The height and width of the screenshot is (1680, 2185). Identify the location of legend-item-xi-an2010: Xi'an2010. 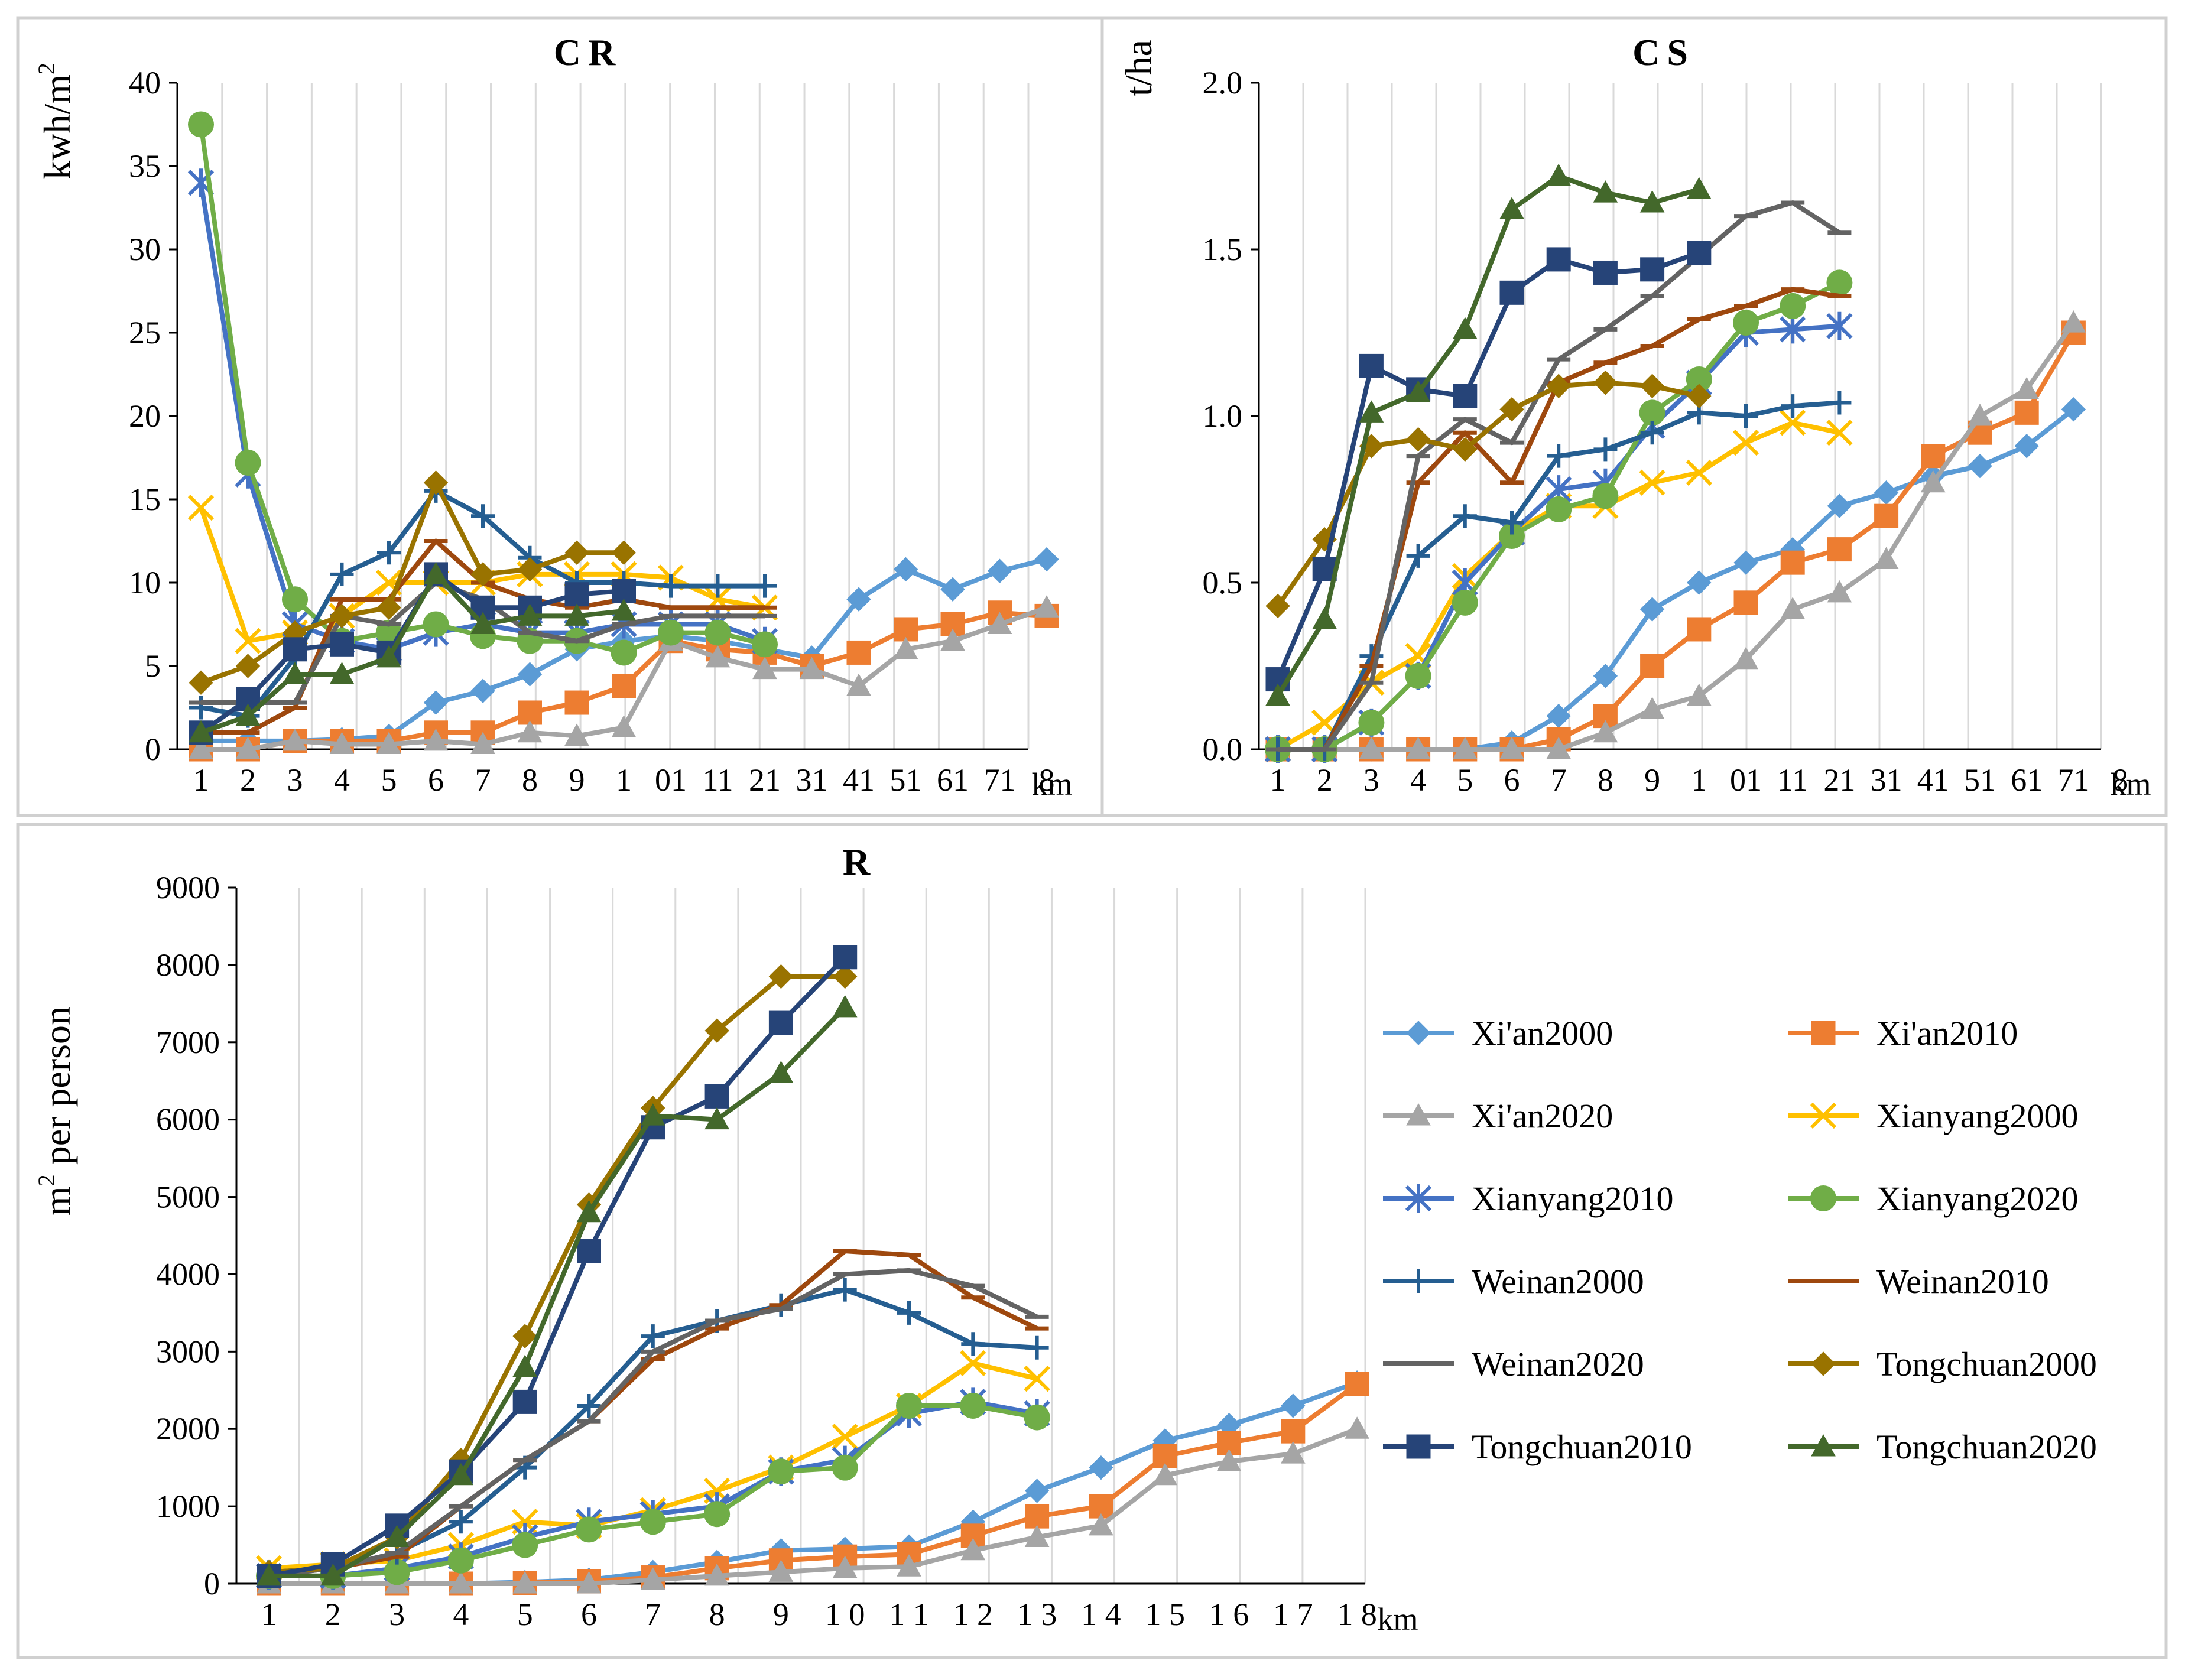
(1903, 1033).